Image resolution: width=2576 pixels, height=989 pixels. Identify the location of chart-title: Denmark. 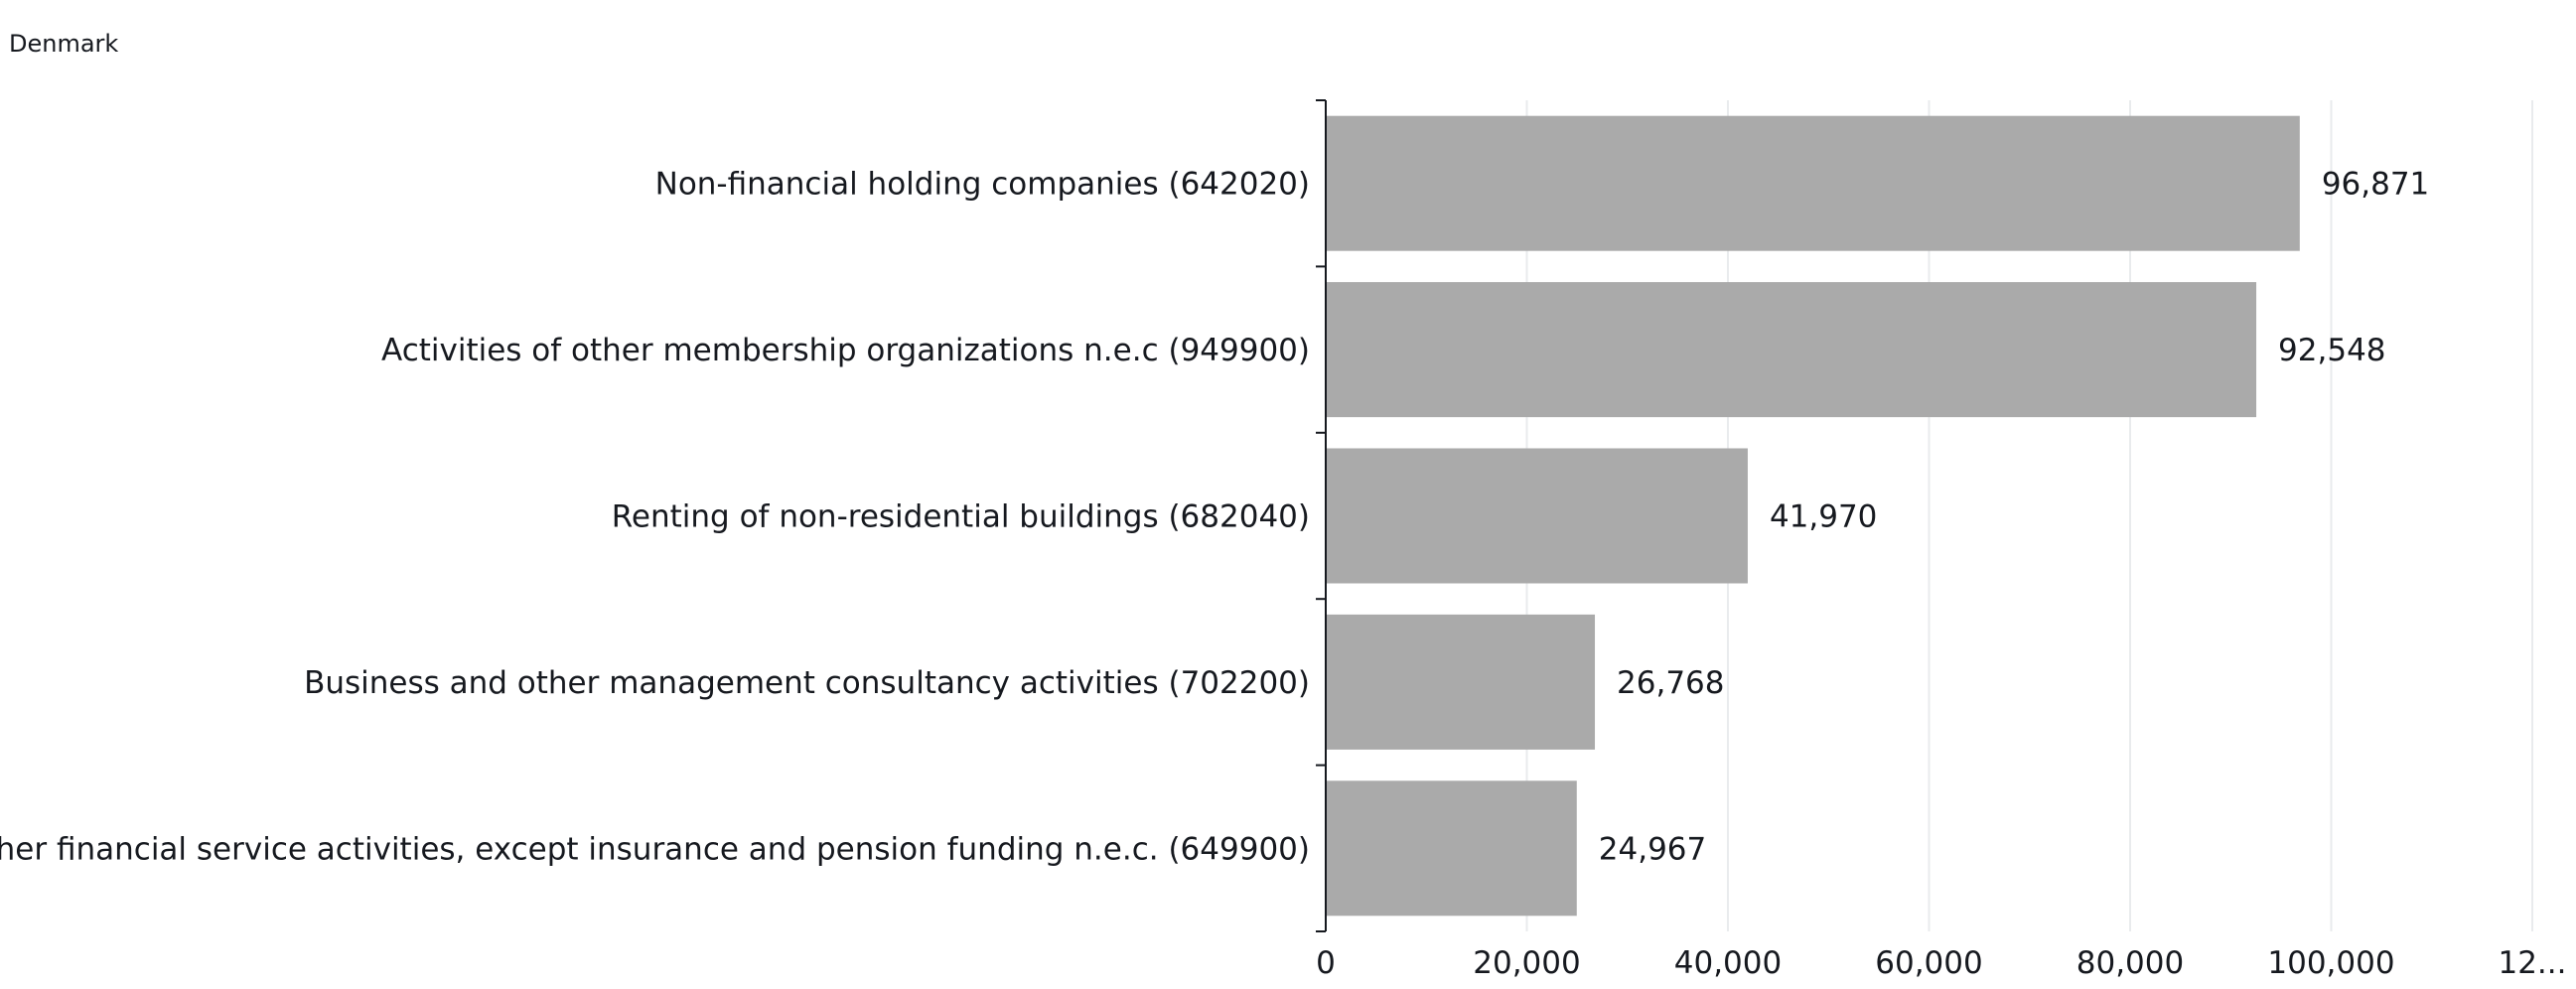
(64, 44).